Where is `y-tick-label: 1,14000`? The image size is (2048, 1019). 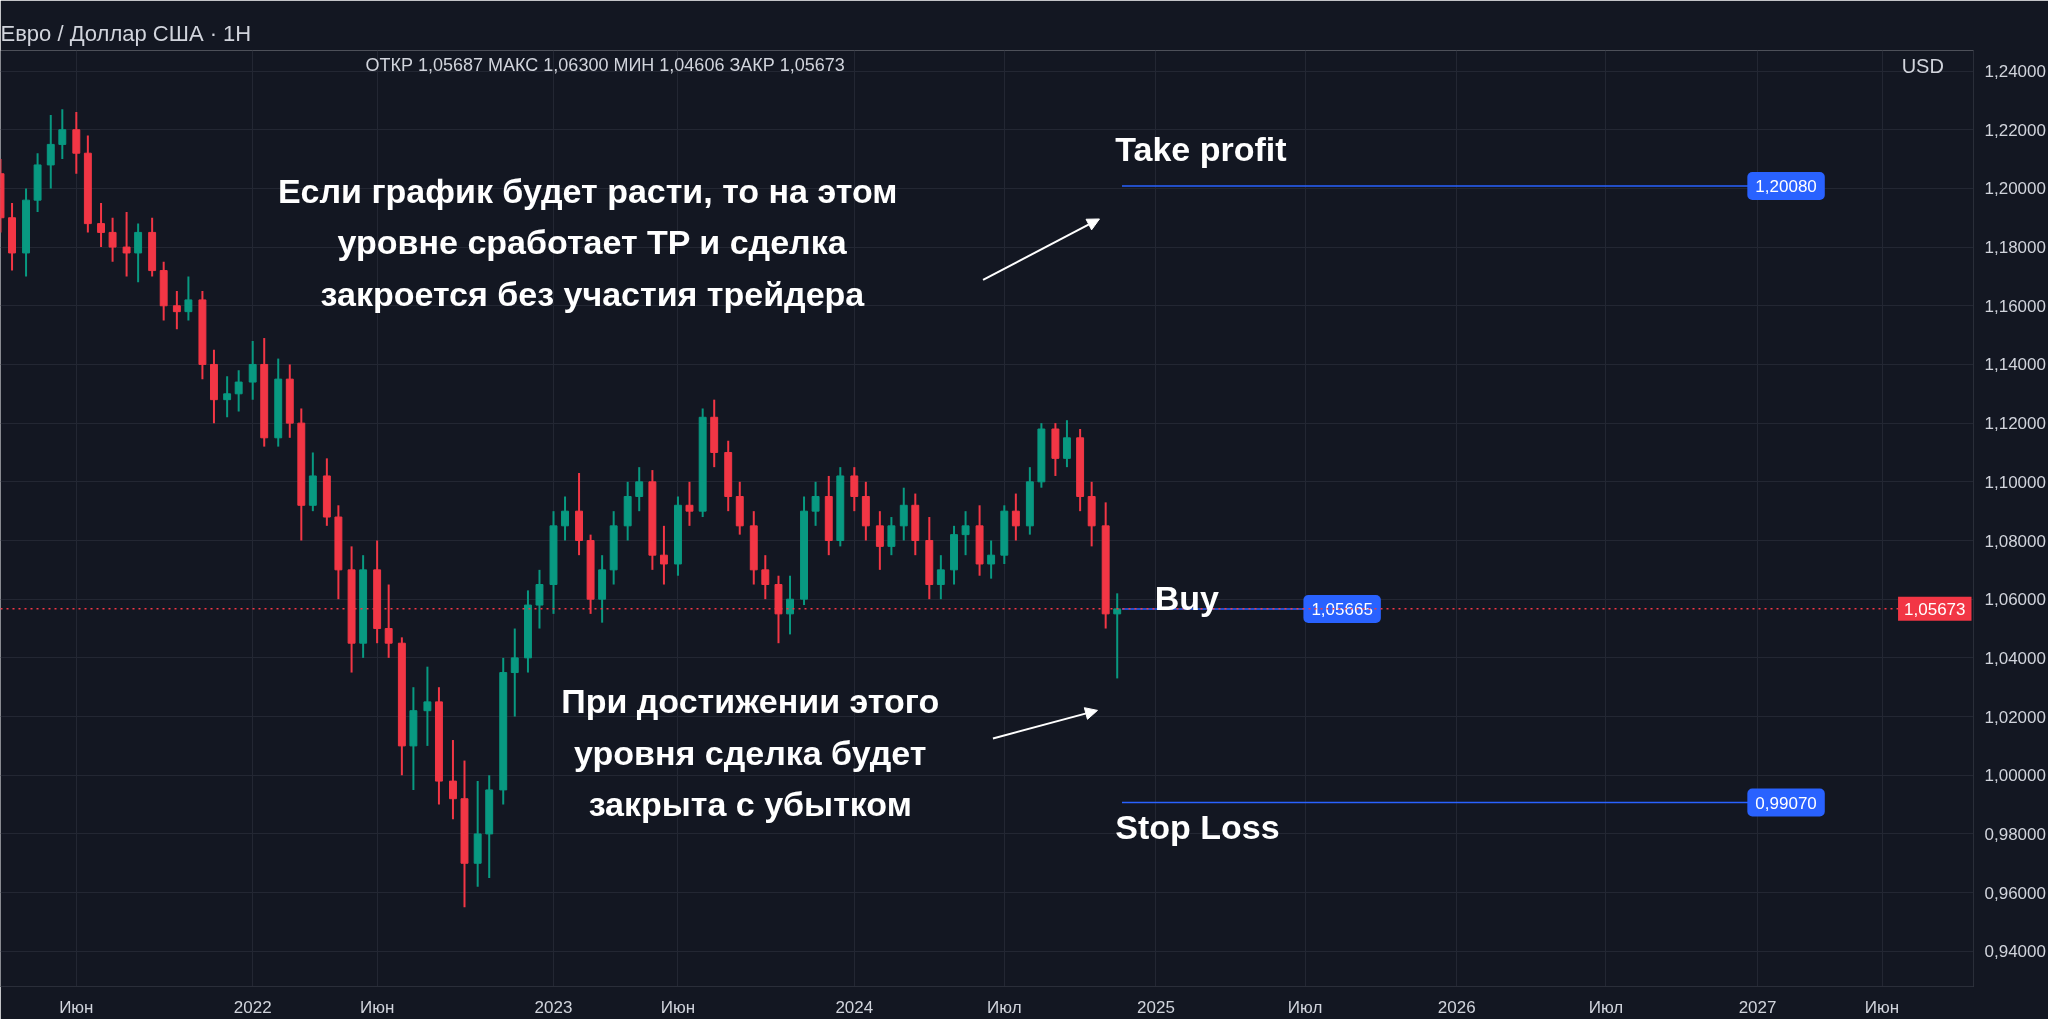
y-tick-label: 1,14000 is located at coordinates (2015, 365).